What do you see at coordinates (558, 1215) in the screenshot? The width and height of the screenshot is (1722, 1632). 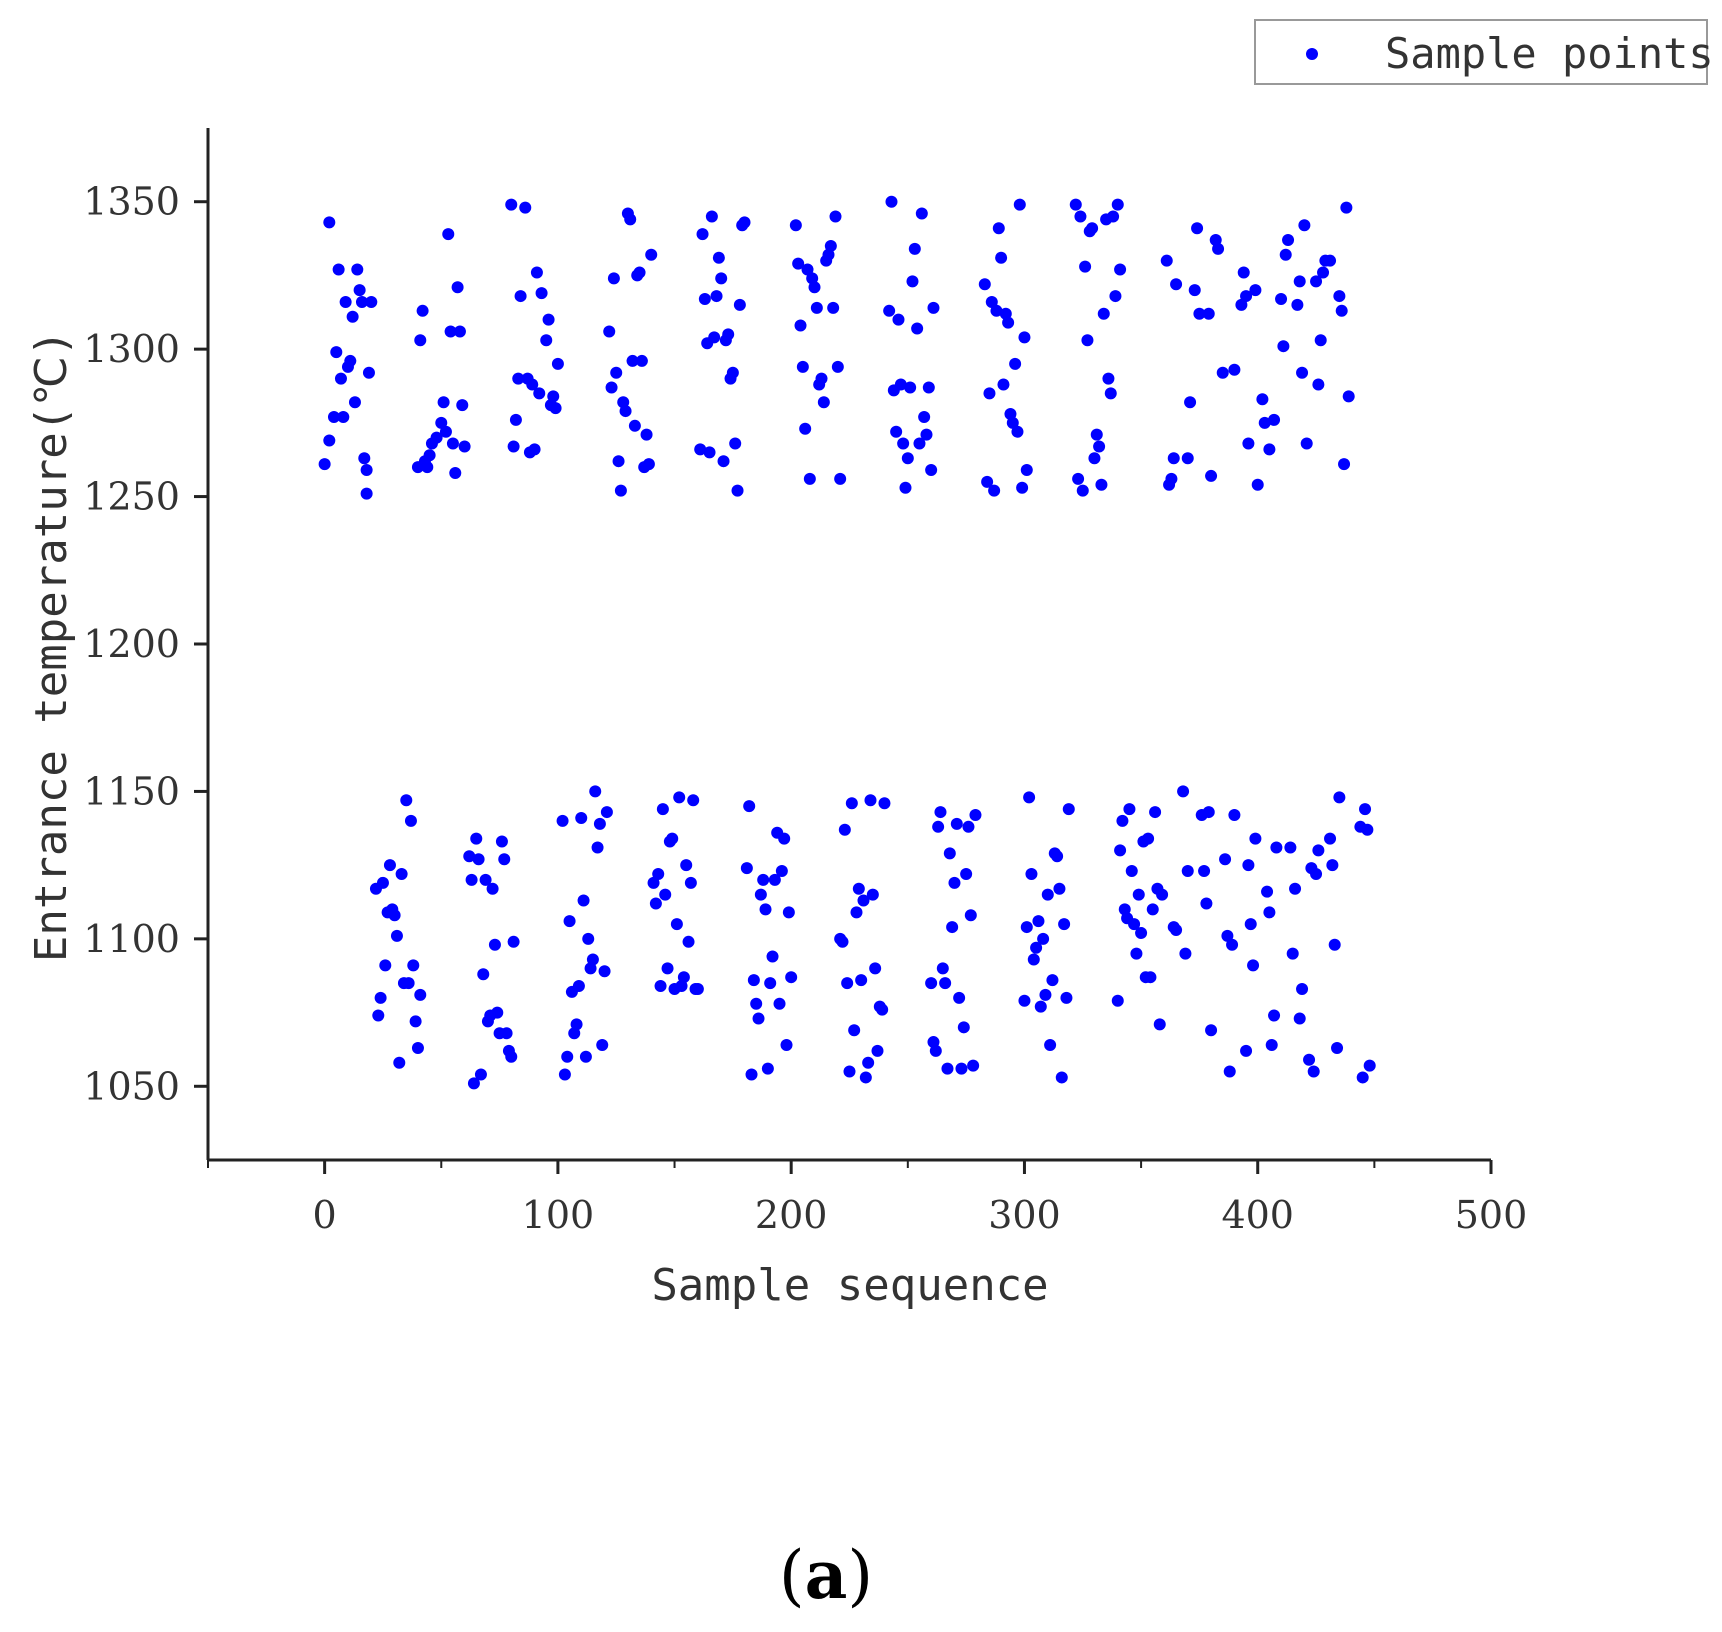 I see `x-tick-label: 100` at bounding box center [558, 1215].